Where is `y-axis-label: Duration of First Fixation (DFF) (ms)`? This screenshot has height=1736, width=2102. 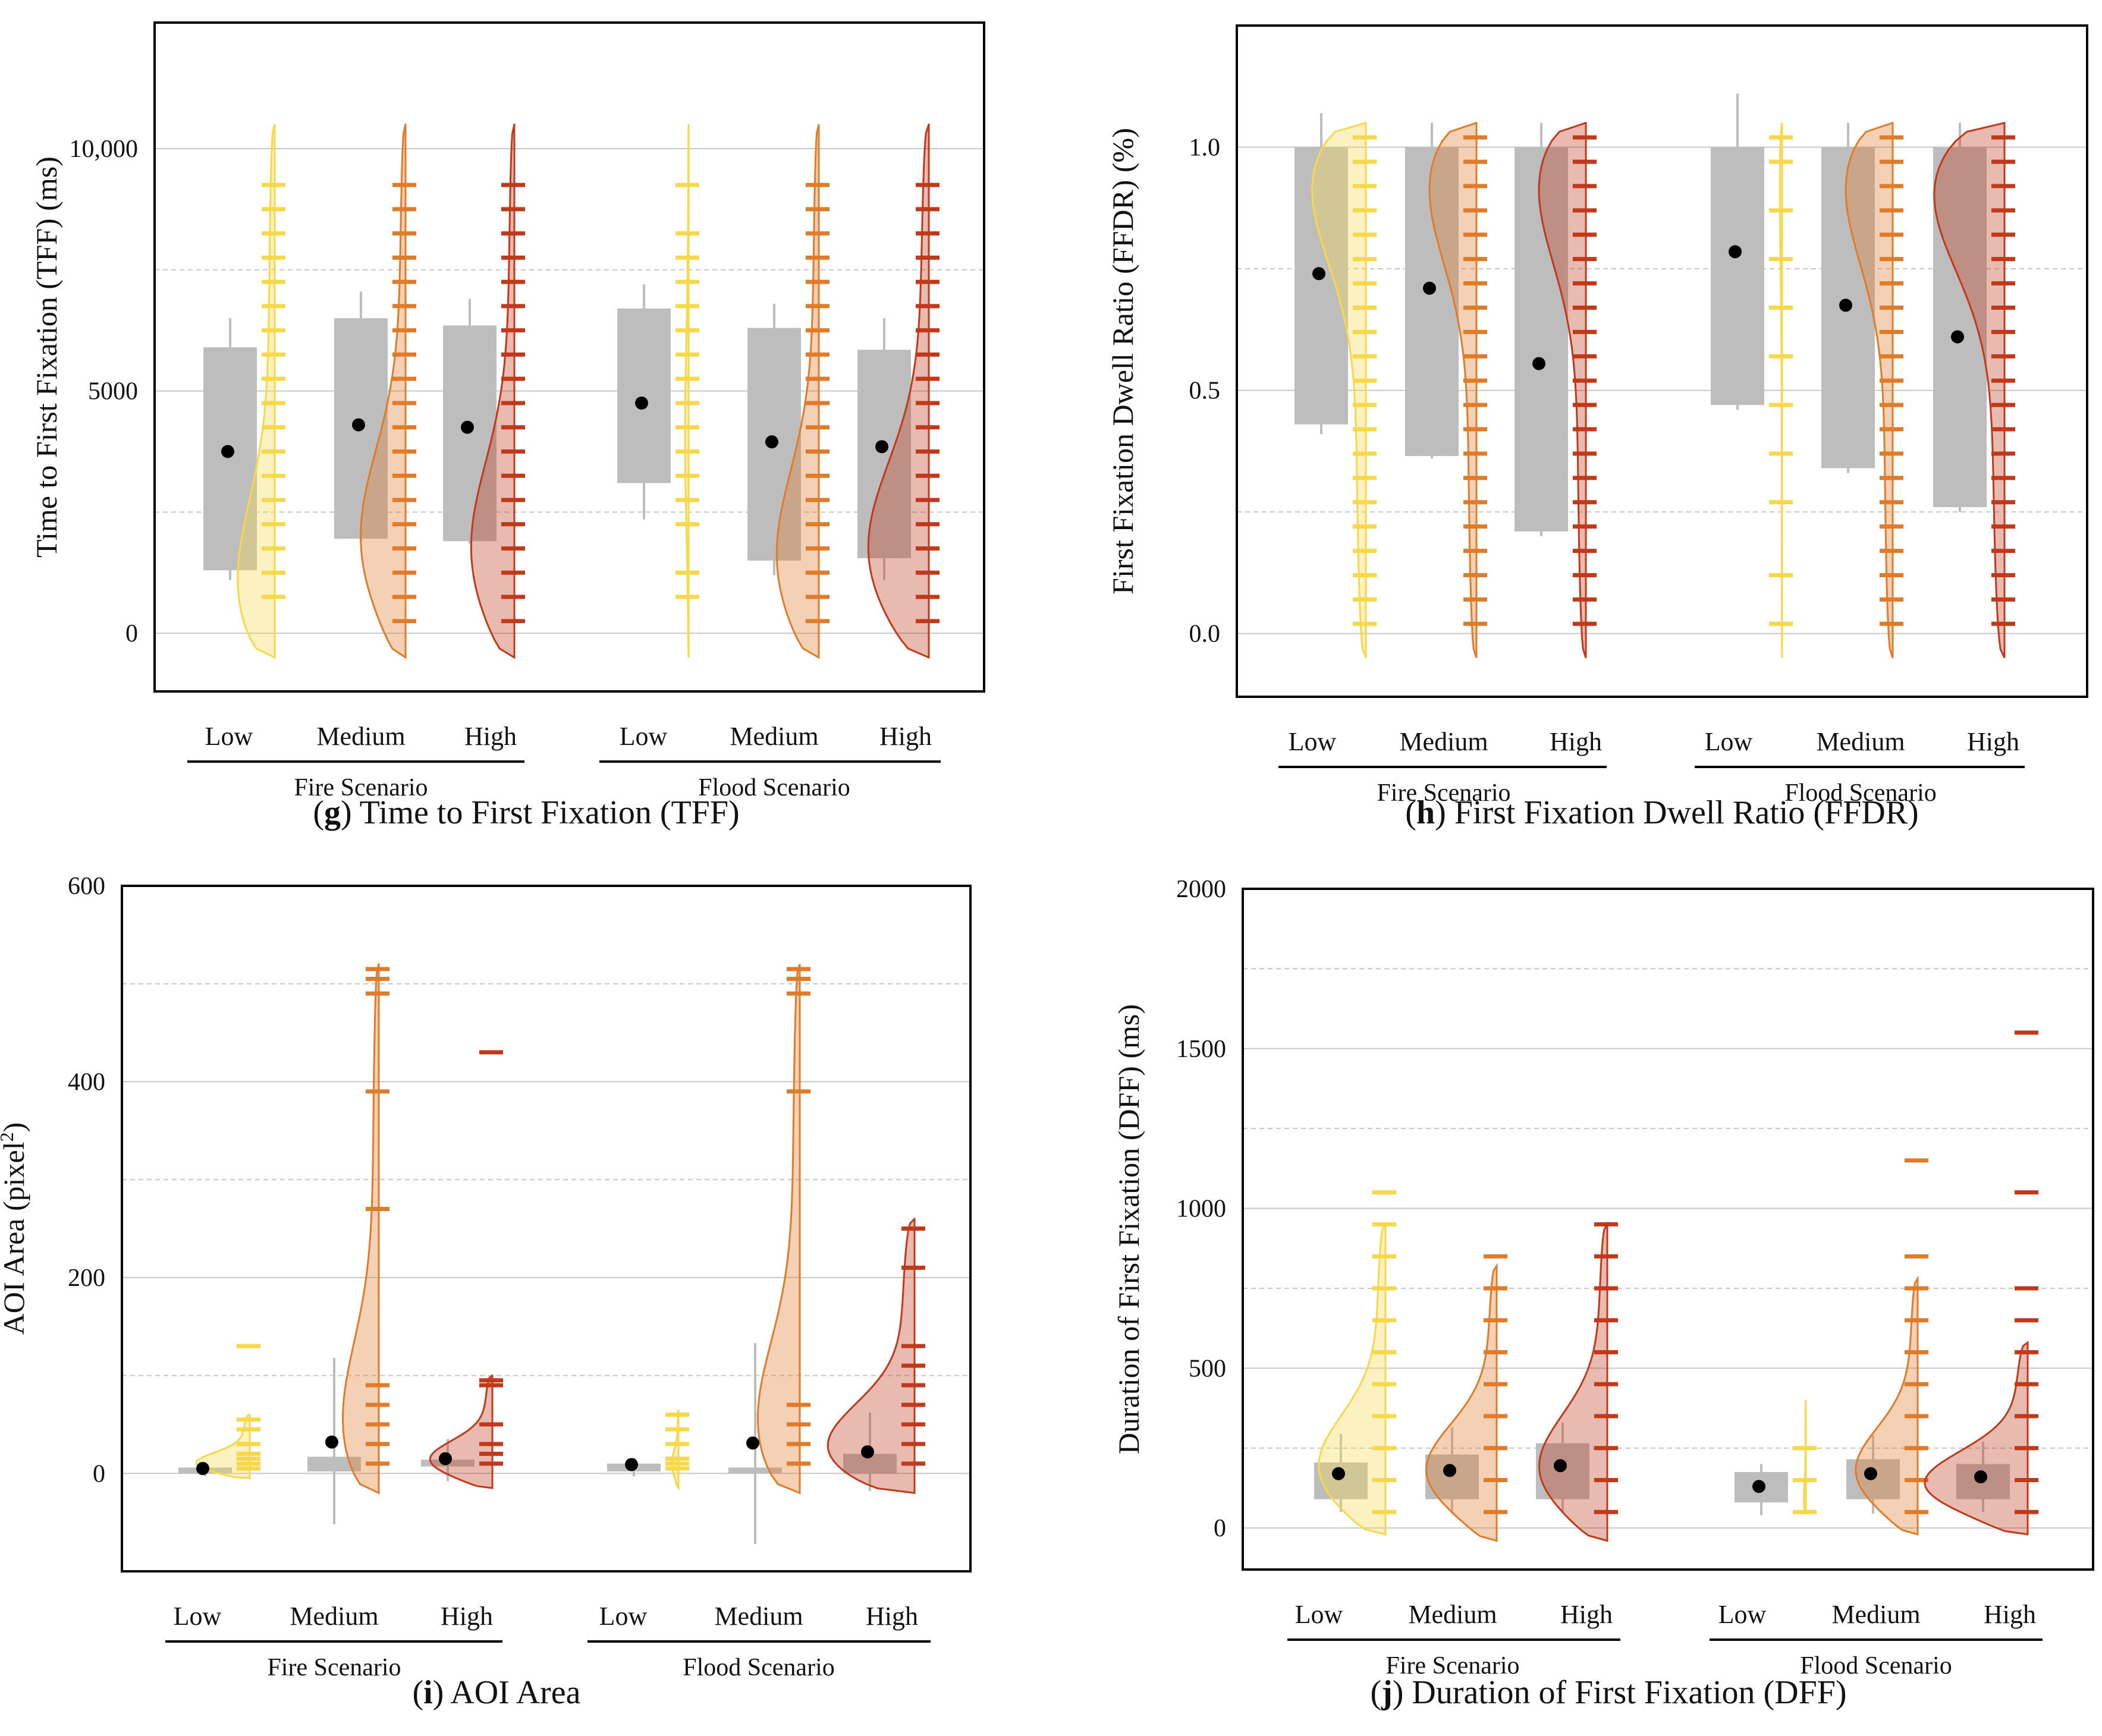
y-axis-label: Duration of First Fixation (DFF) (ms) is located at coordinates (1128, 1229).